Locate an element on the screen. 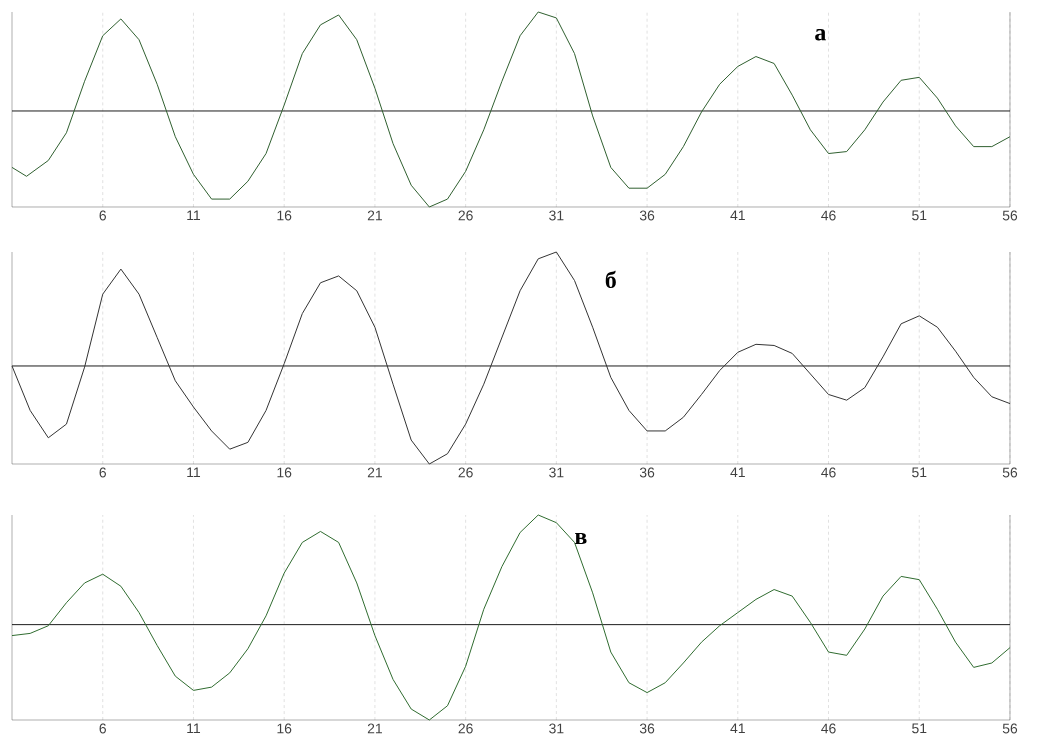 Image resolution: width=1064 pixels, height=749 pixels. chart-title: а is located at coordinates (820, 35).